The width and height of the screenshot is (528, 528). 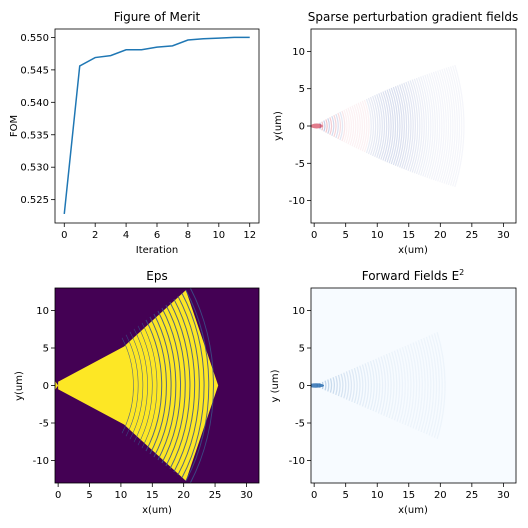 What do you see at coordinates (440, 495) in the screenshot?
I see `forward-xtick-label: 20` at bounding box center [440, 495].